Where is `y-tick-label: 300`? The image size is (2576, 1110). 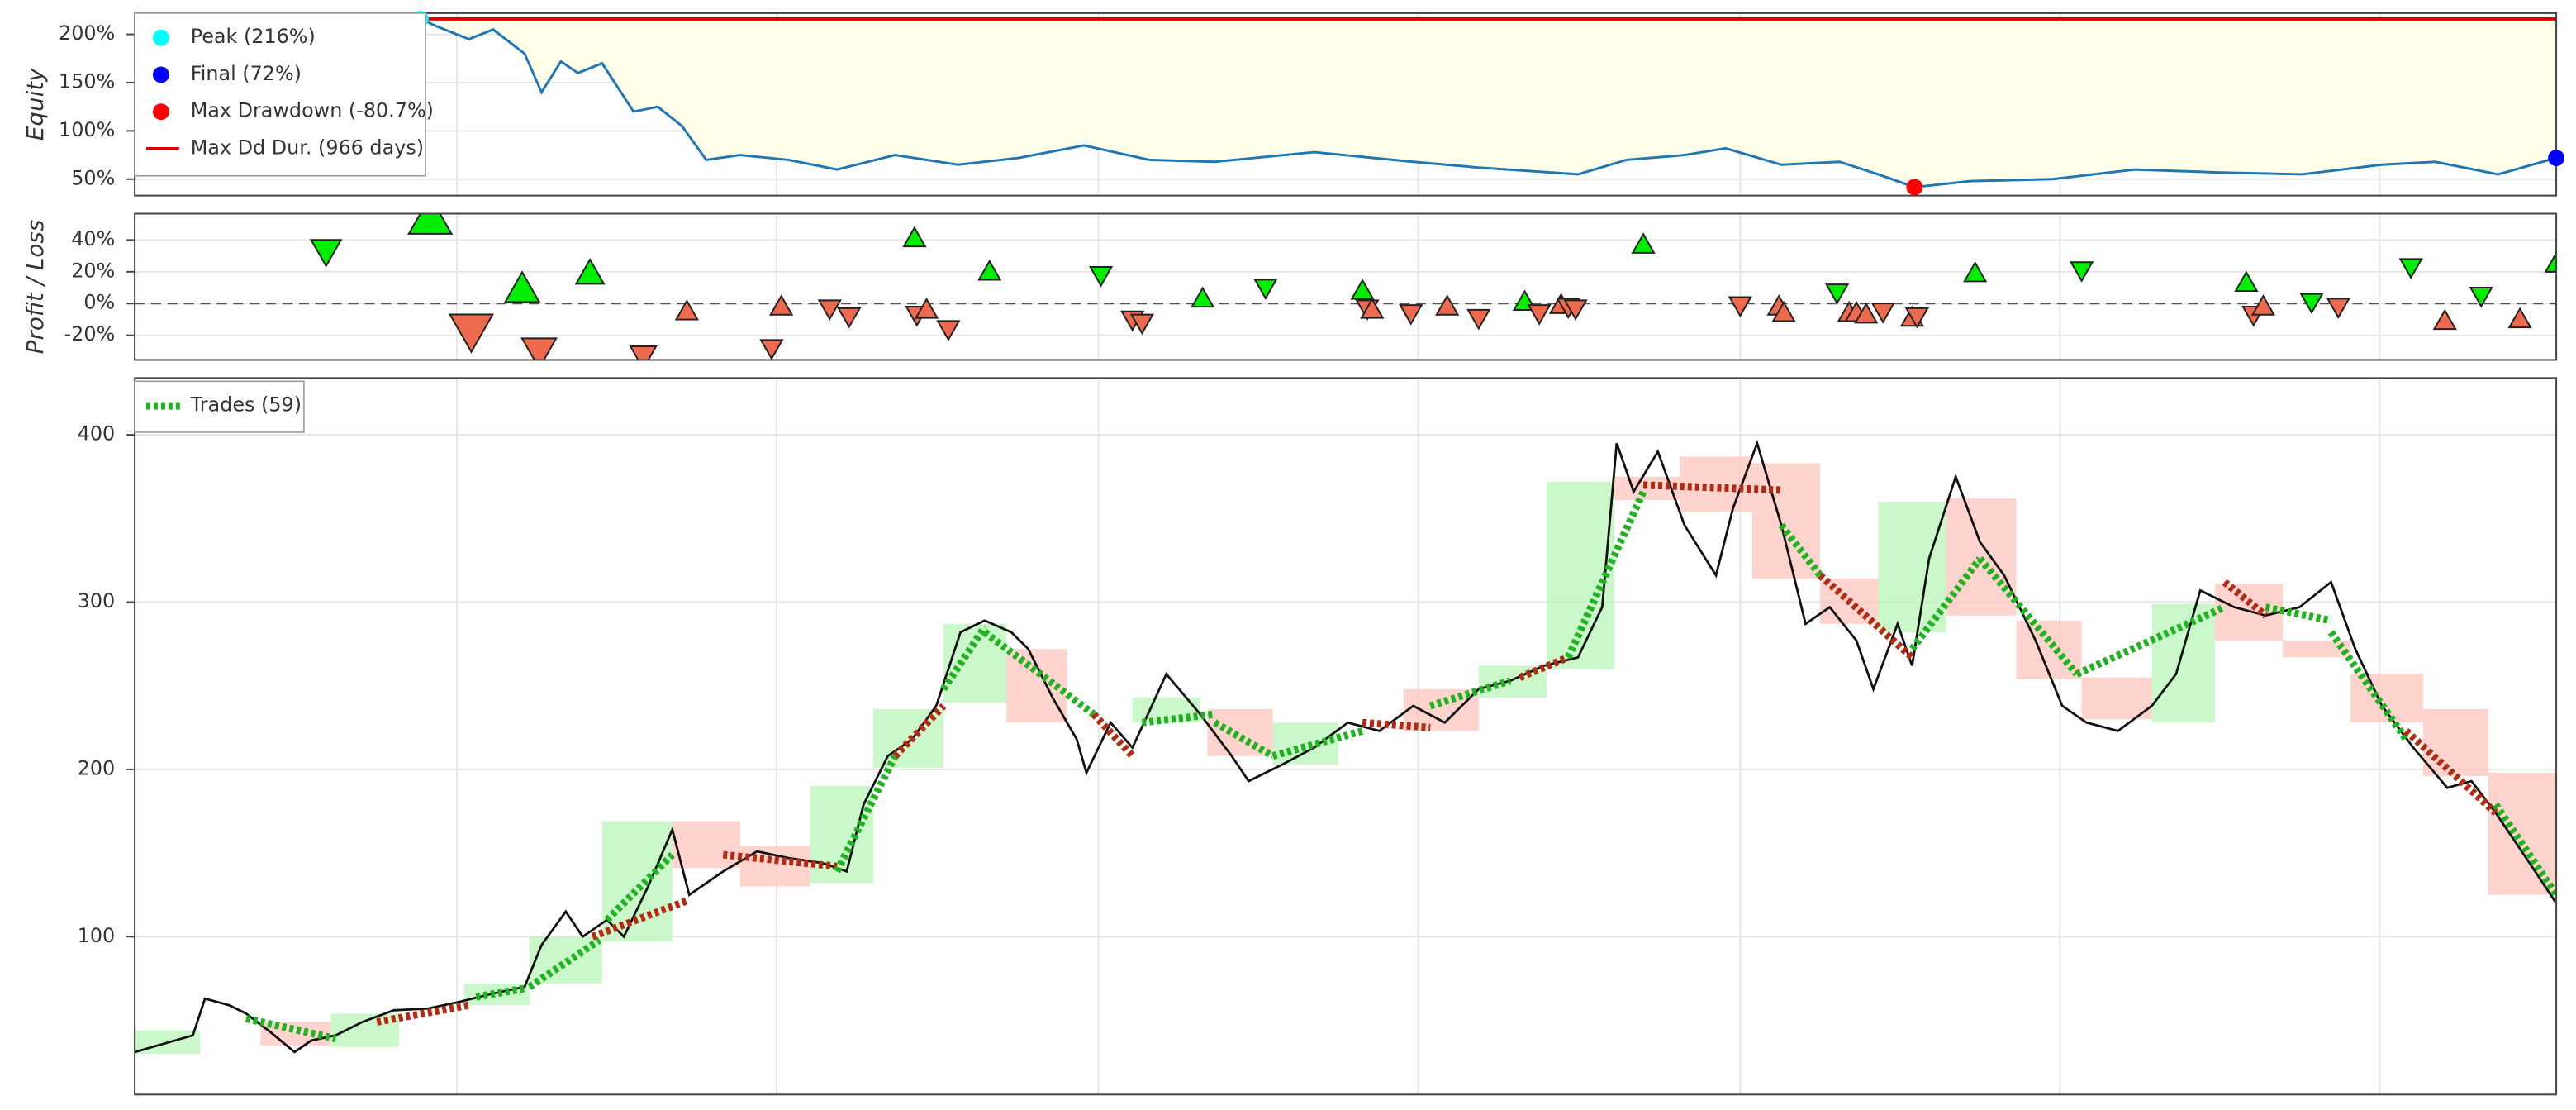 y-tick-label: 300 is located at coordinates (97, 601).